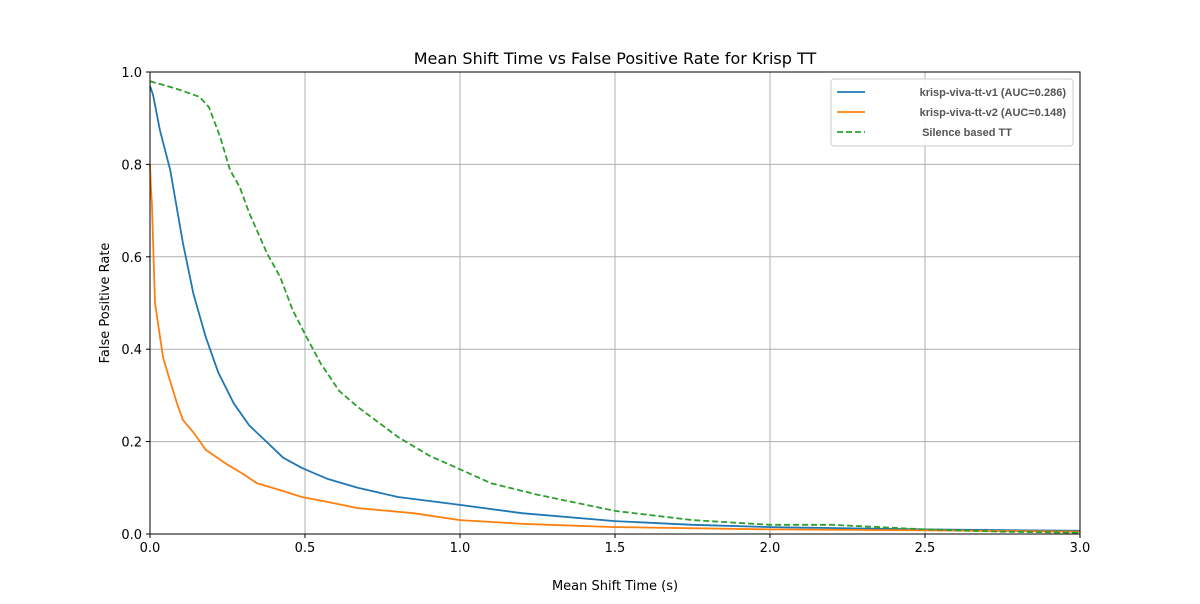 This screenshot has height=604, width=1200. I want to click on y-tick-label: 0.0, so click(131, 535).